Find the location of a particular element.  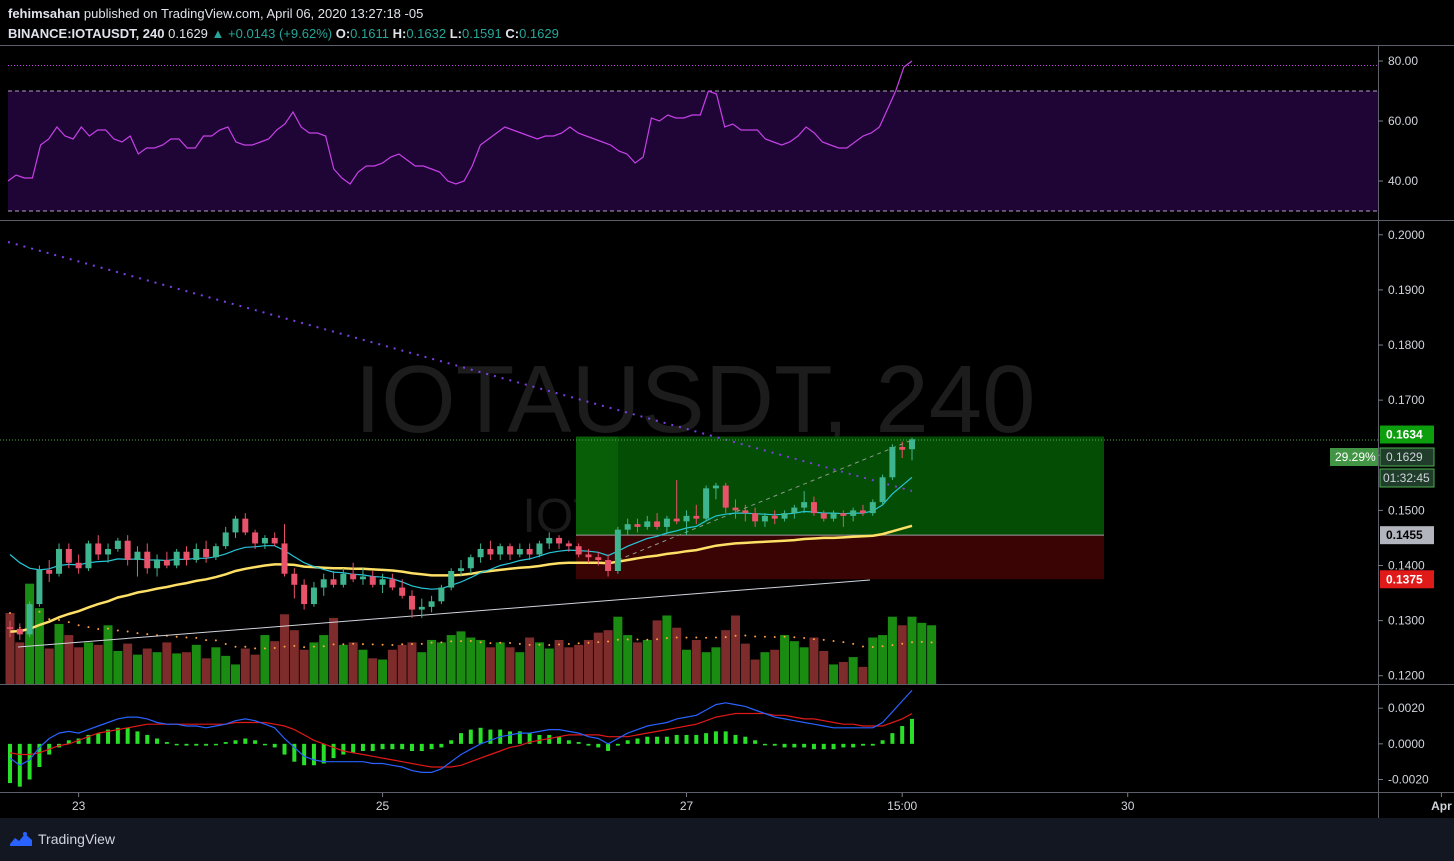

entry-price-tag-bg is located at coordinates (1407, 535).